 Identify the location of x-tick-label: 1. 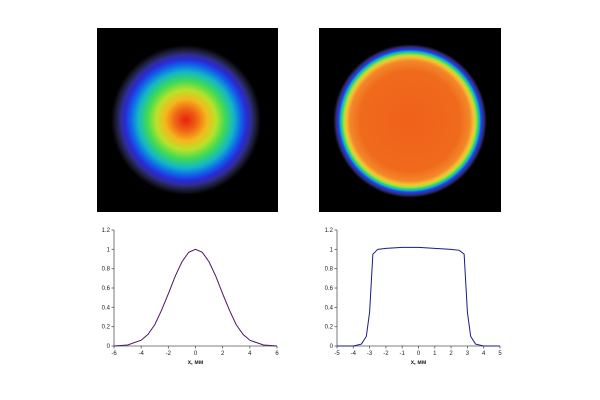
(435, 354).